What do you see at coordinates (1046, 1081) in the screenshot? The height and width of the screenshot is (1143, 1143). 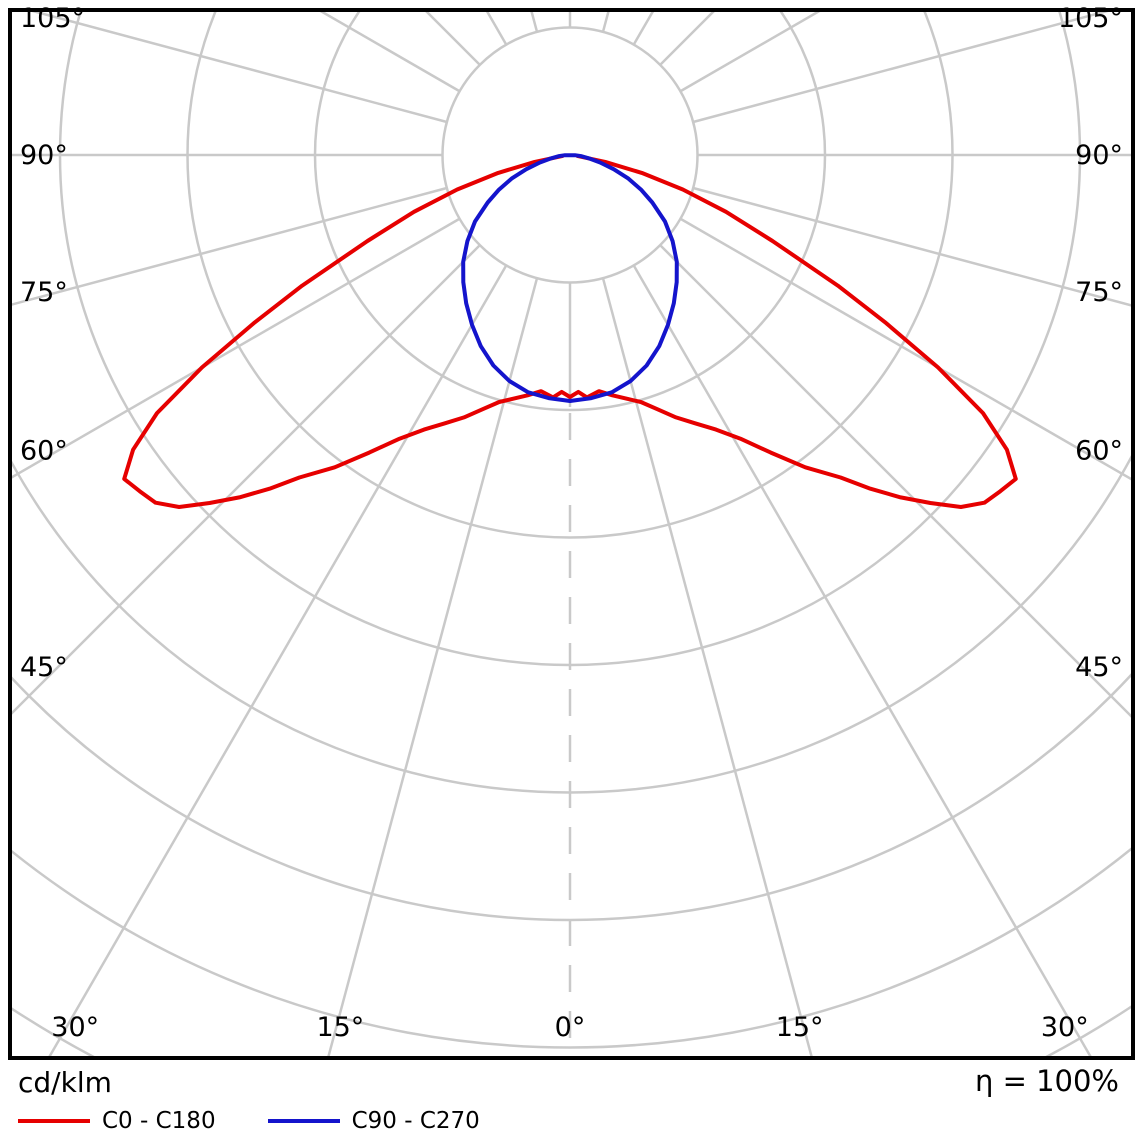 I see `efficiency-label: η = 100%` at bounding box center [1046, 1081].